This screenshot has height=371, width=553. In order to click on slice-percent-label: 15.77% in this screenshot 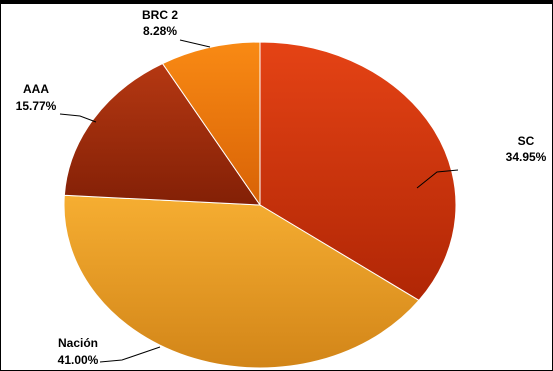, I will do `click(36, 106)`.